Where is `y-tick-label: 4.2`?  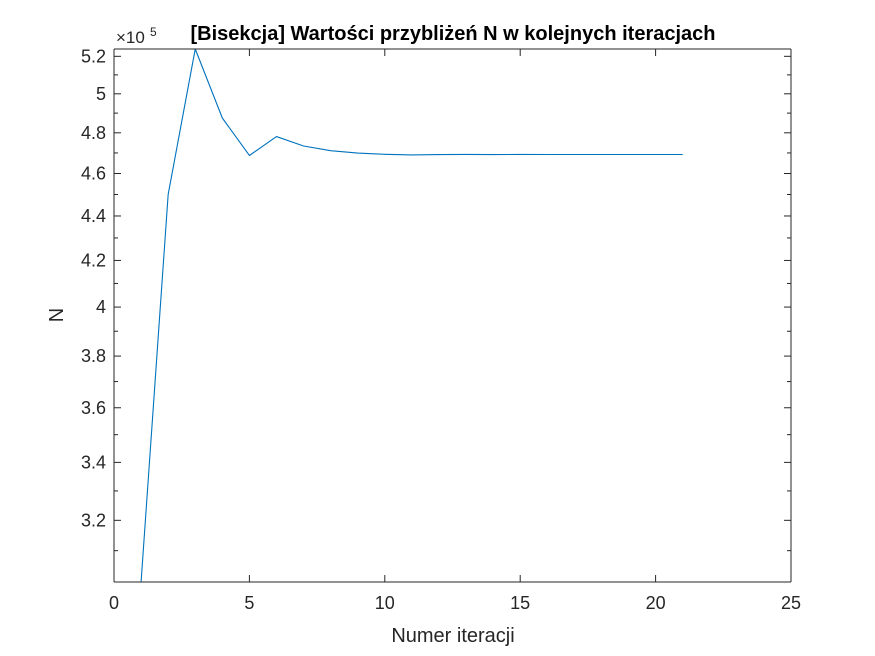 y-tick-label: 4.2 is located at coordinates (93, 260).